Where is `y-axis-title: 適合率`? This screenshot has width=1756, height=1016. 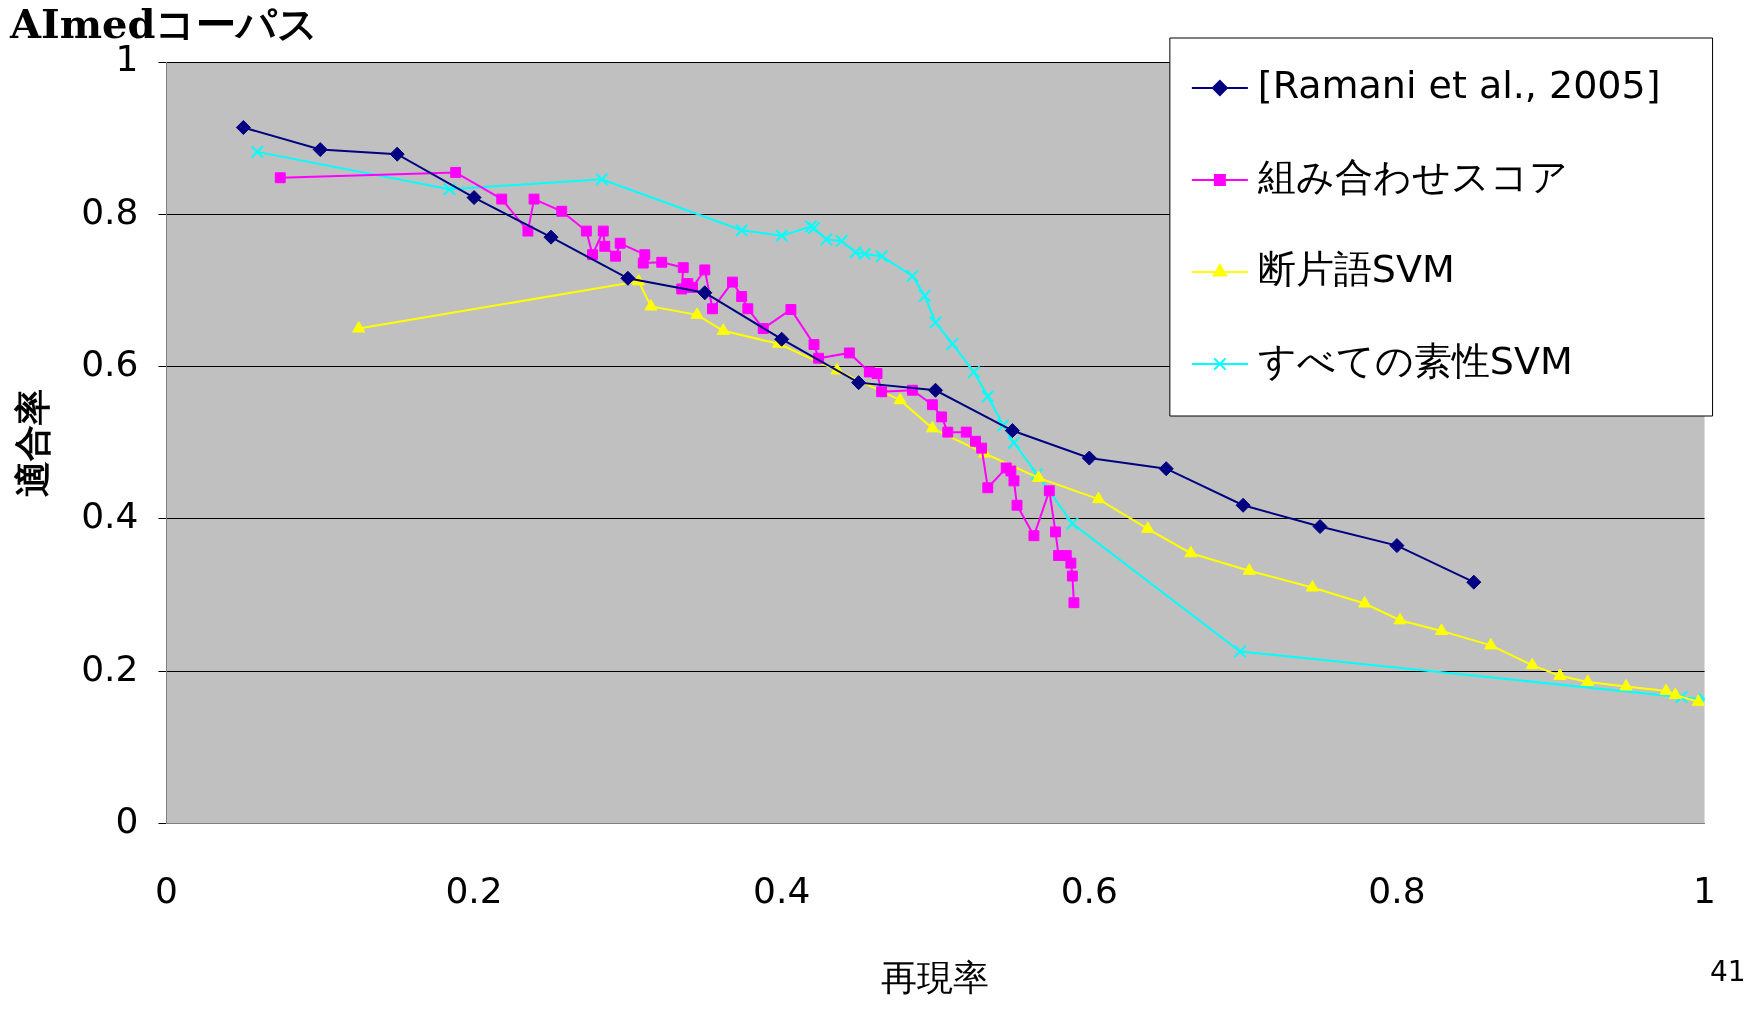
y-axis-title: 適合率 is located at coordinates (32, 442).